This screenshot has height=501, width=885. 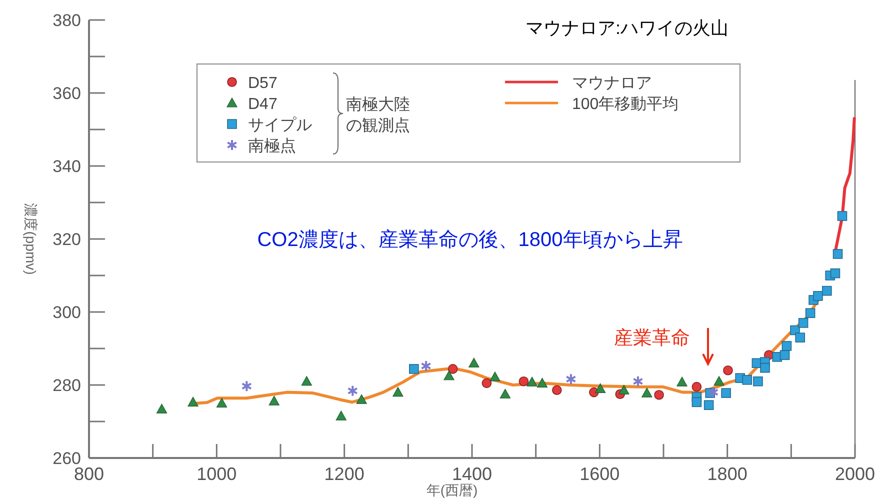 What do you see at coordinates (216, 474) in the screenshot?
I see `x-tick-label: 1000` at bounding box center [216, 474].